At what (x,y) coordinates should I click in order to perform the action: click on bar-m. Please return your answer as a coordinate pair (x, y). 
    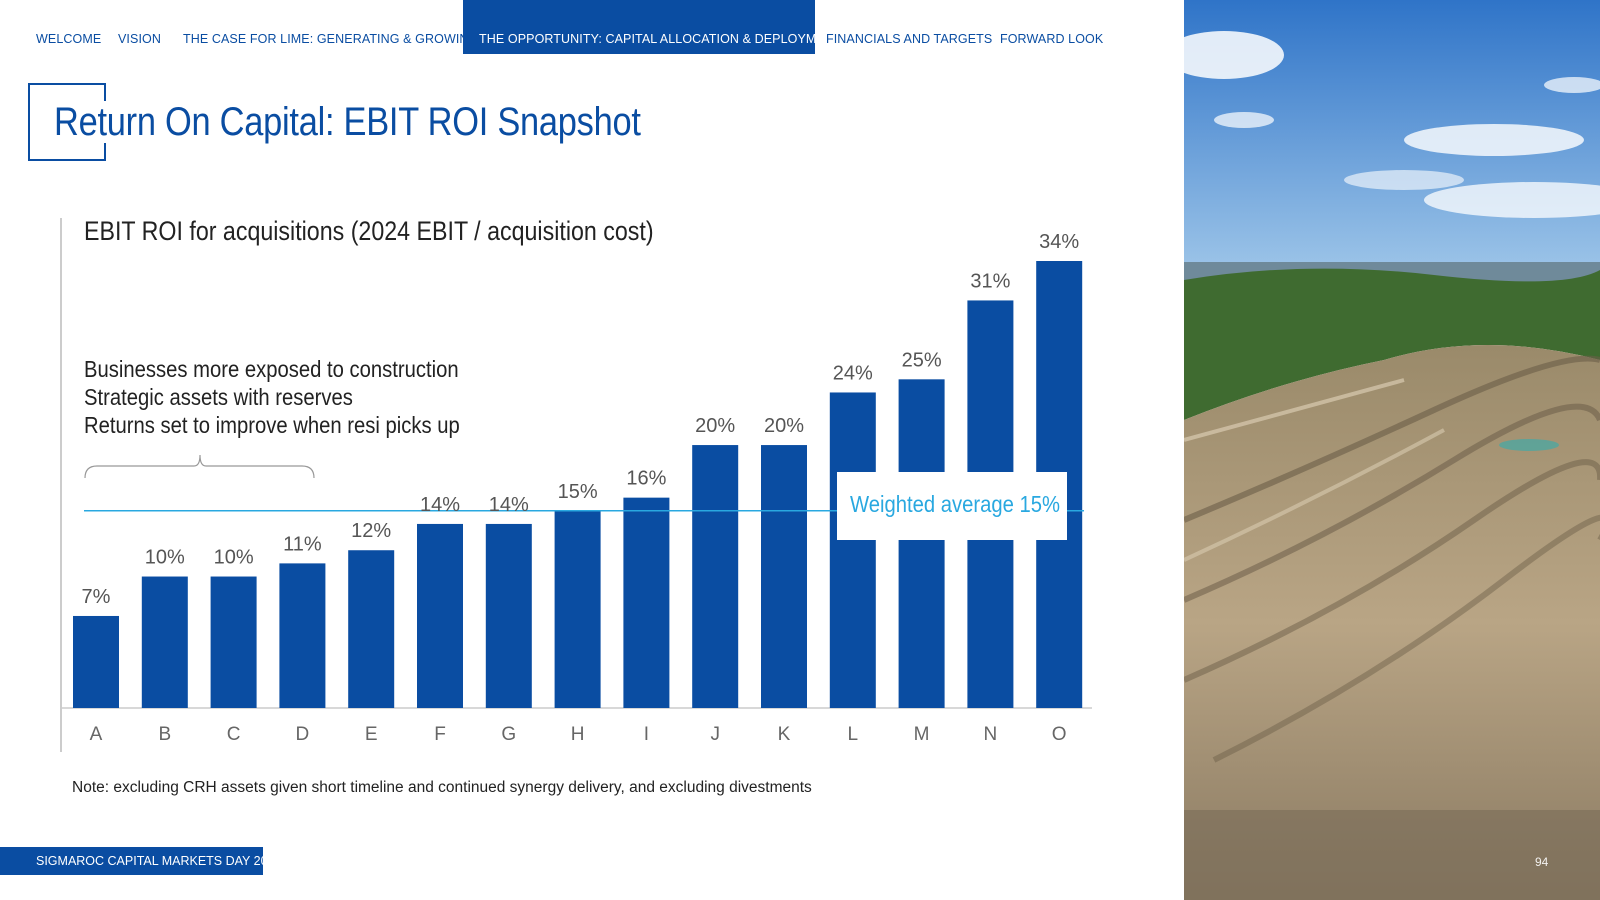
    Looking at the image, I should click on (921, 543).